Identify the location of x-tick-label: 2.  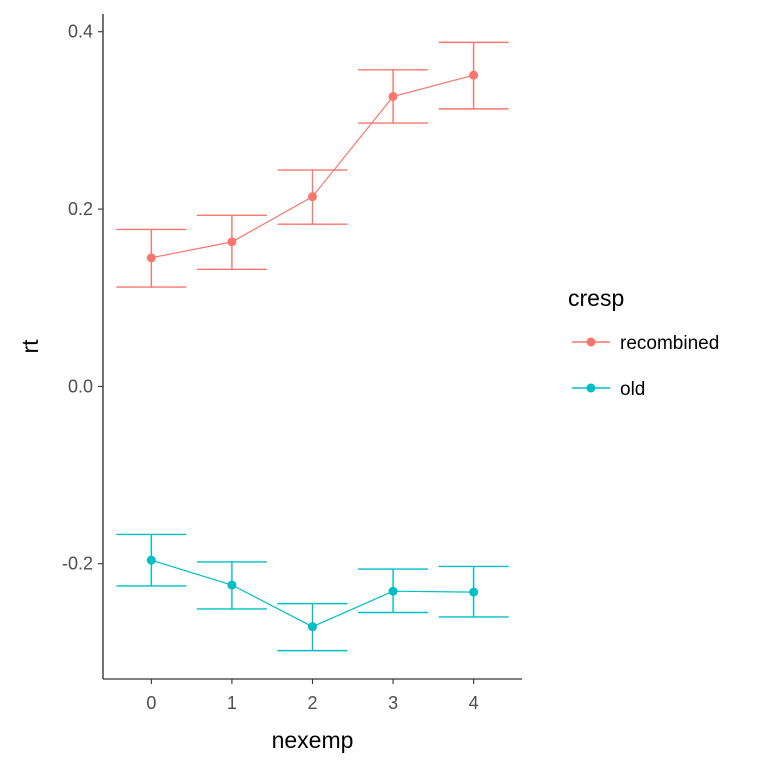
(312, 703).